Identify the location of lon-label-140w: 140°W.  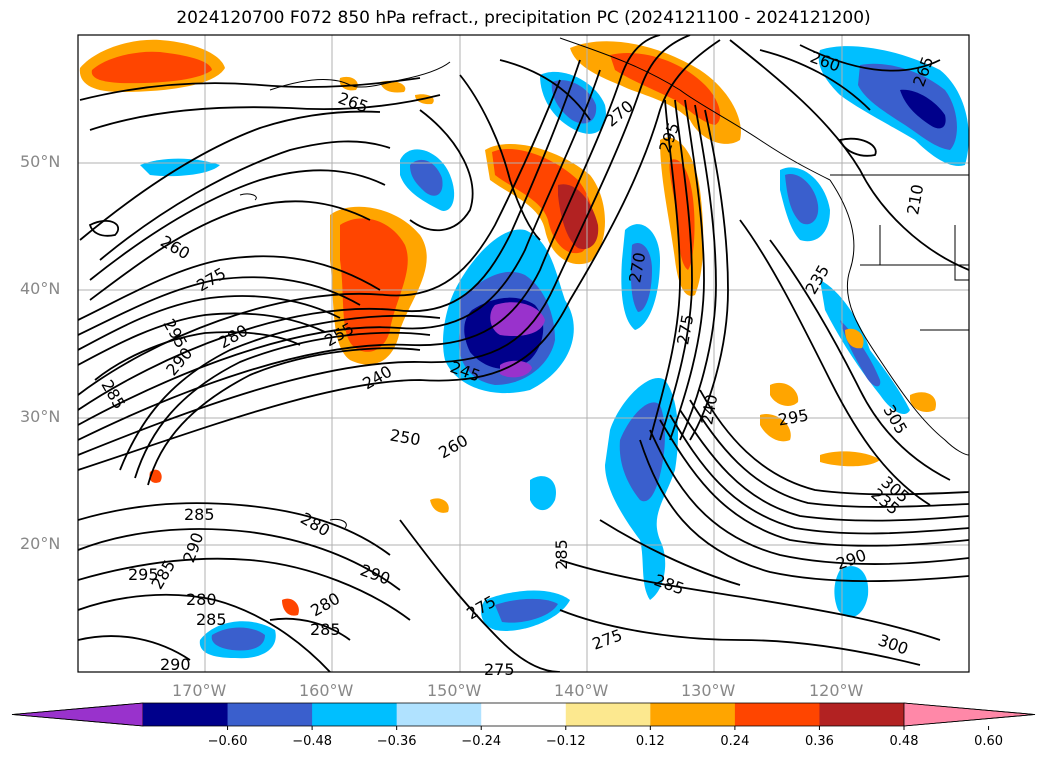
(581, 690).